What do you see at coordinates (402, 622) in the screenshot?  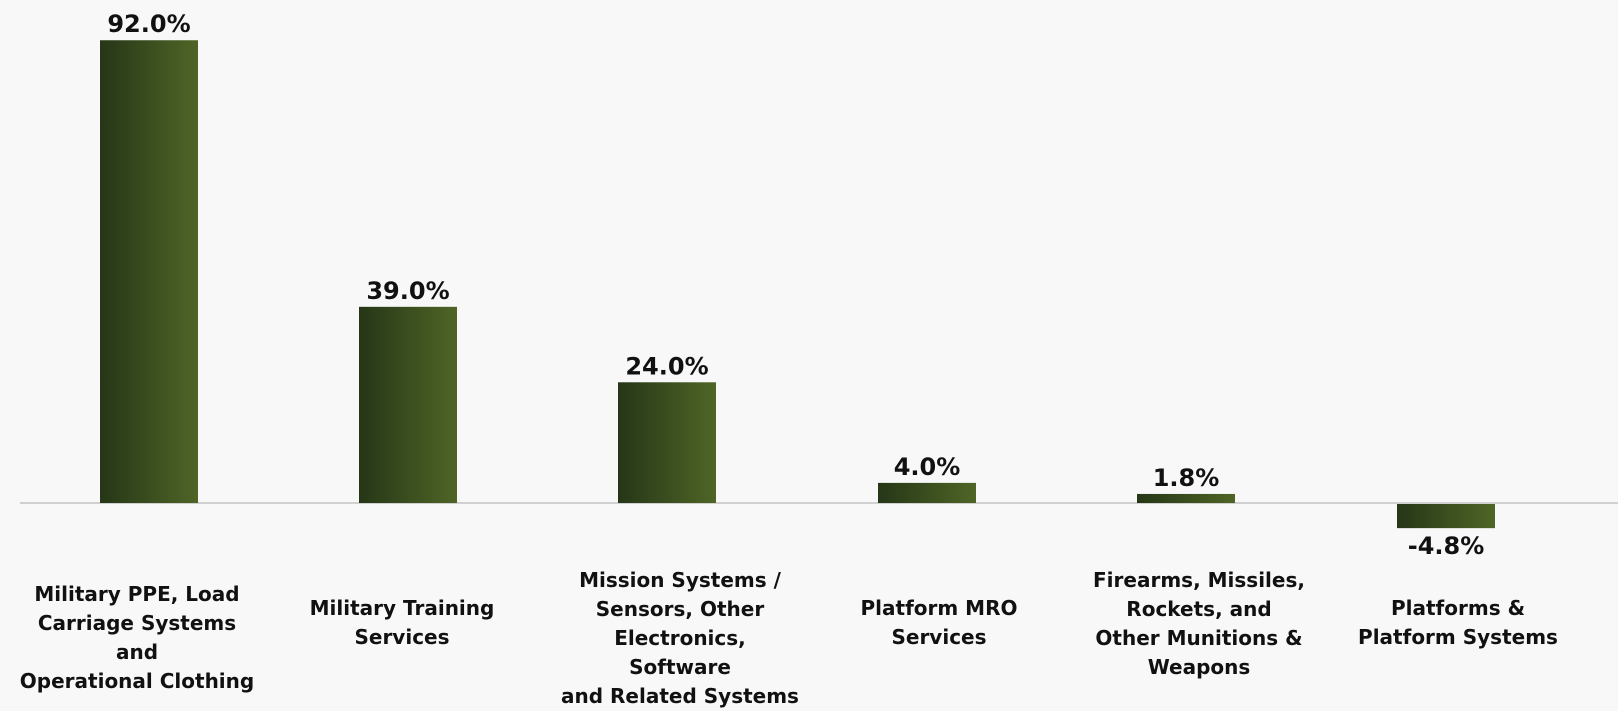 I see `category-label: Military Training Services` at bounding box center [402, 622].